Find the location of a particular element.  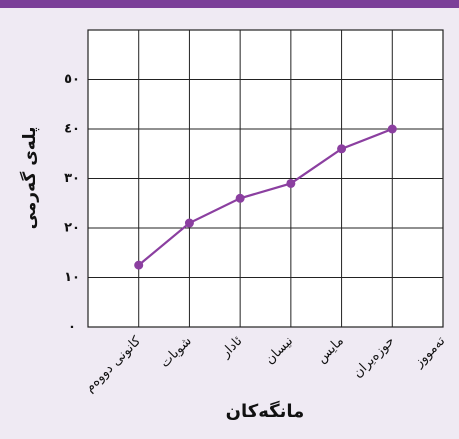

top-band is located at coordinates (229, 4).